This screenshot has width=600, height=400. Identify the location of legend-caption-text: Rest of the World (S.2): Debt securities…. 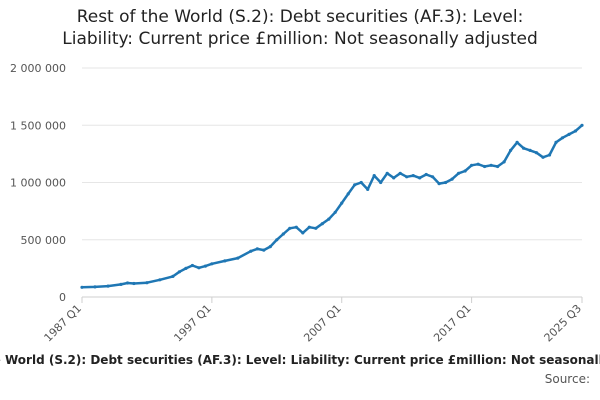
(300, 360).